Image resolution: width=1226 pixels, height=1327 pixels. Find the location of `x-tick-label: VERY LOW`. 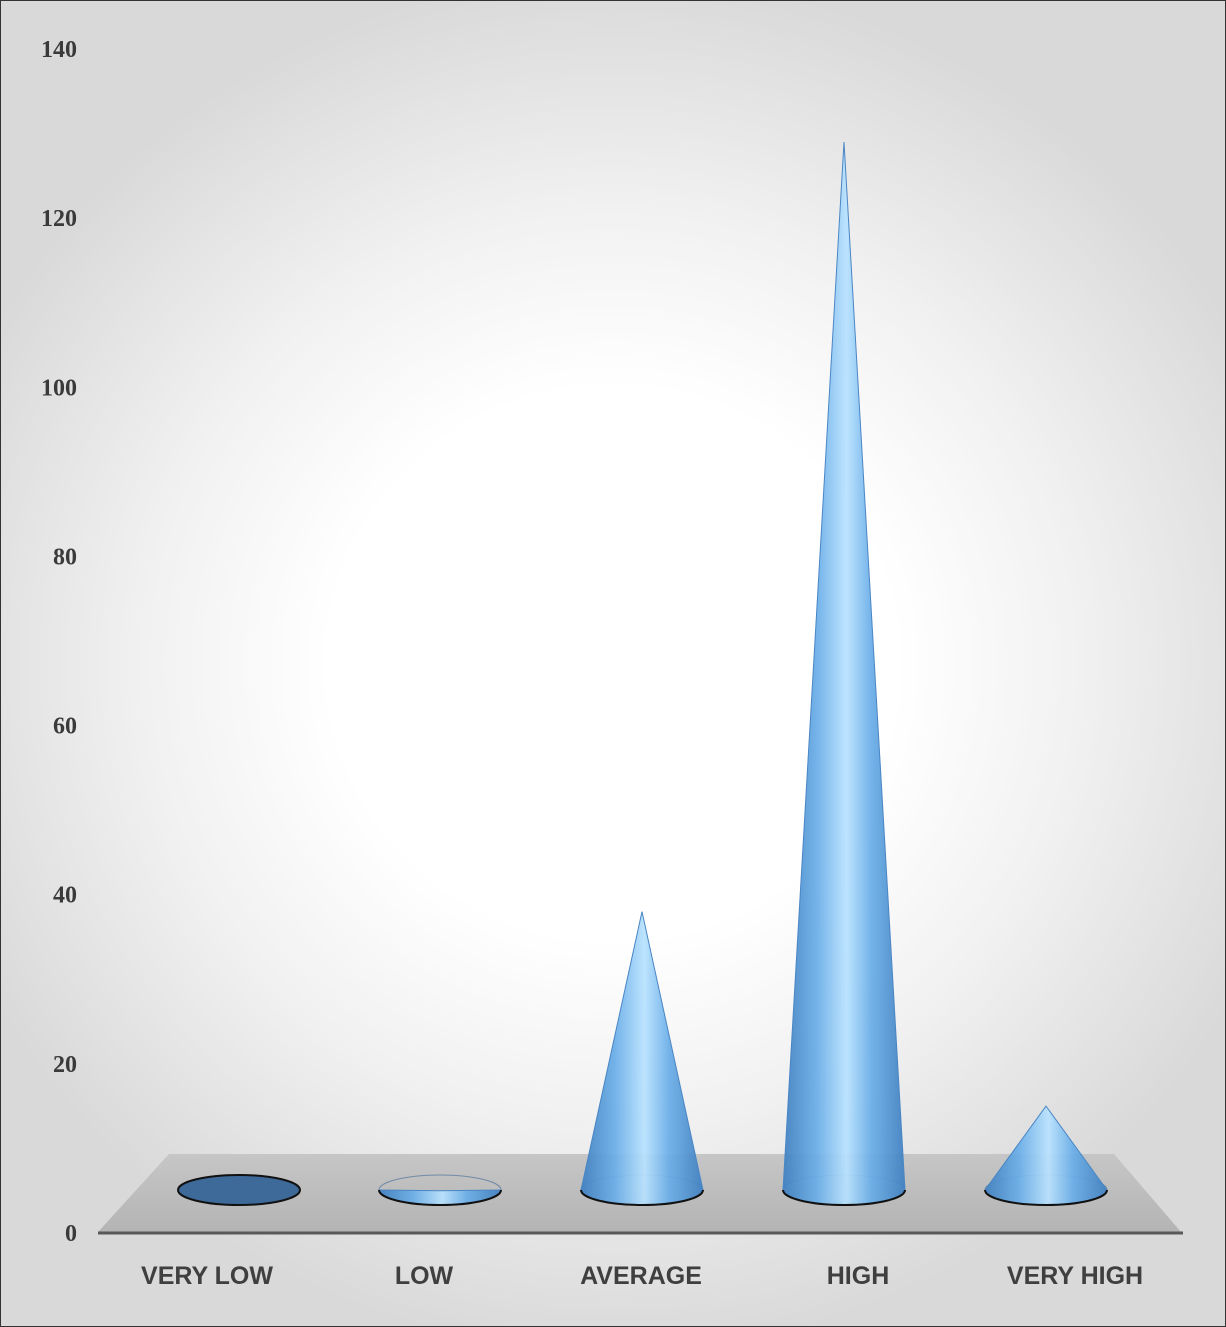

x-tick-label: VERY LOW is located at coordinates (207, 1276).